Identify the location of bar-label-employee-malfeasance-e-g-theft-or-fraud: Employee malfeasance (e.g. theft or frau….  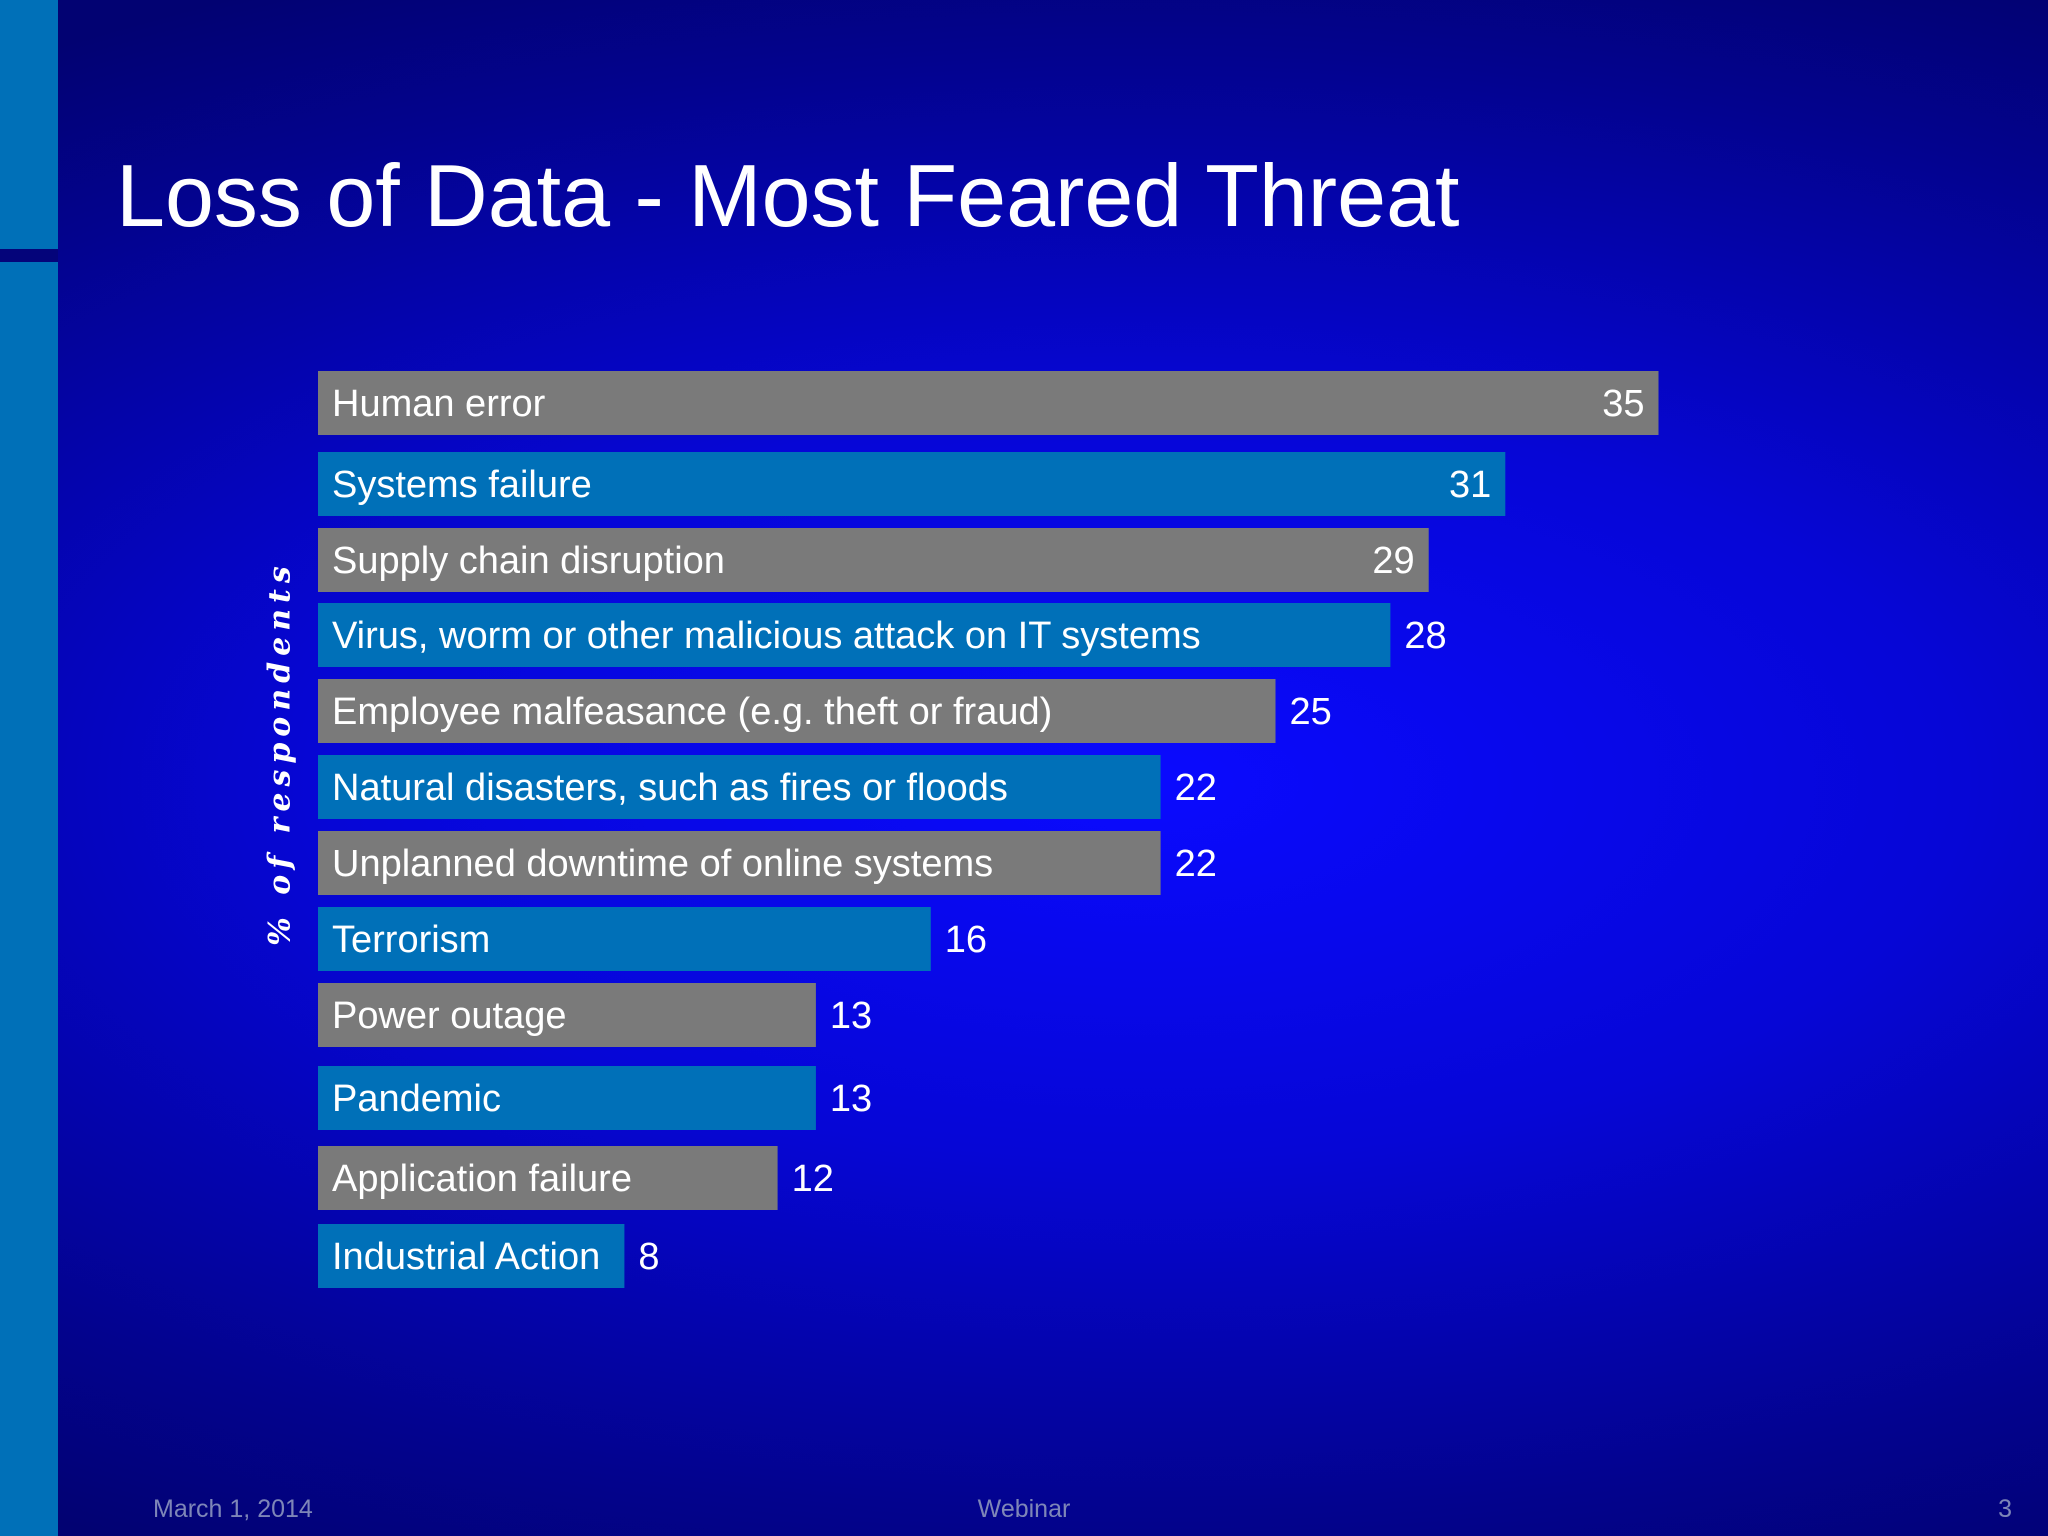
(692, 712).